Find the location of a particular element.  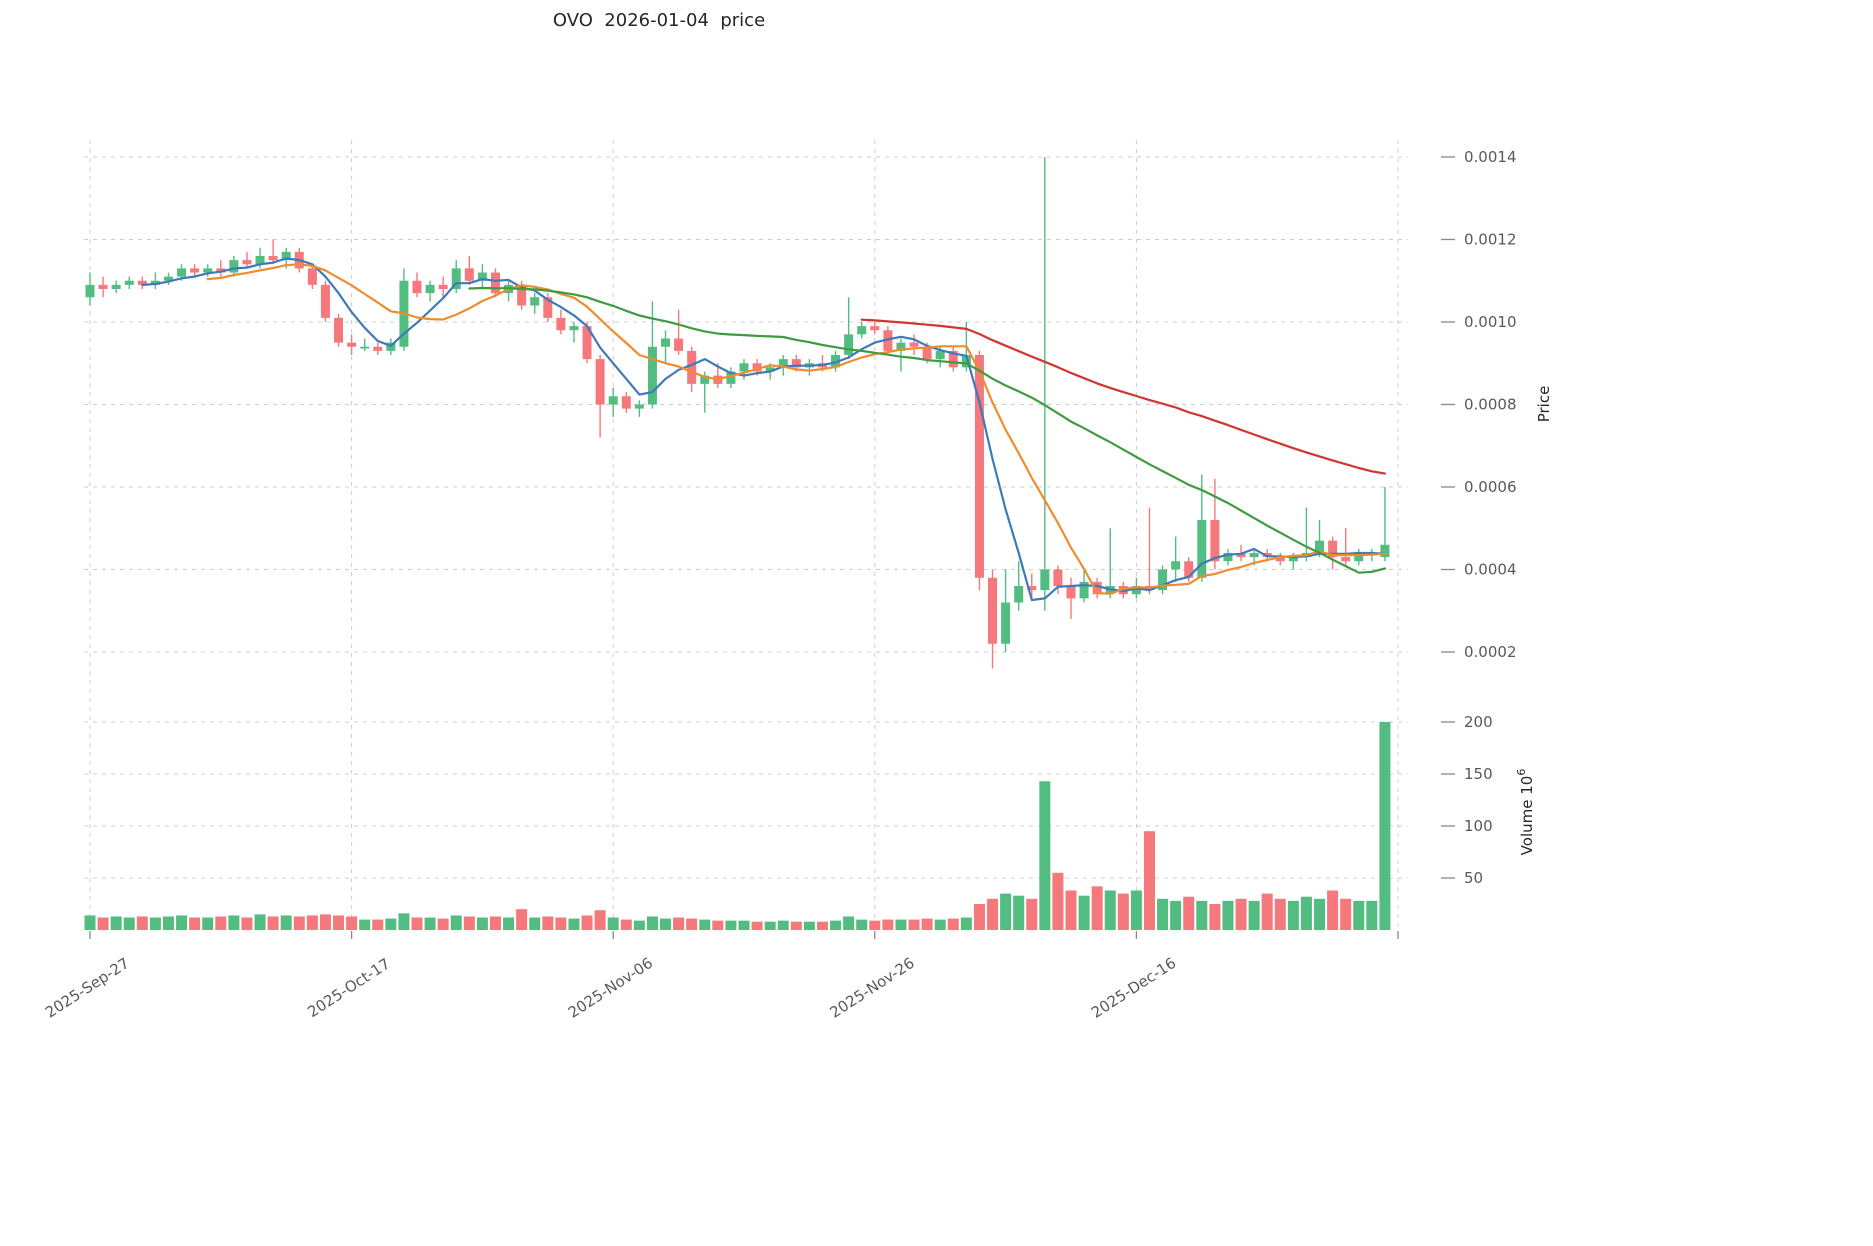

volume-axis-title: Volume 106 is located at coordinates (1525, 812).